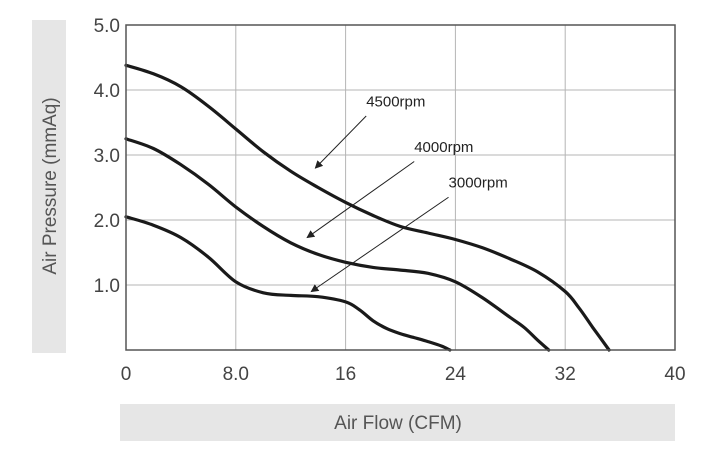  Describe the element at coordinates (456, 374) in the screenshot. I see `x-tick-label: 24` at that location.